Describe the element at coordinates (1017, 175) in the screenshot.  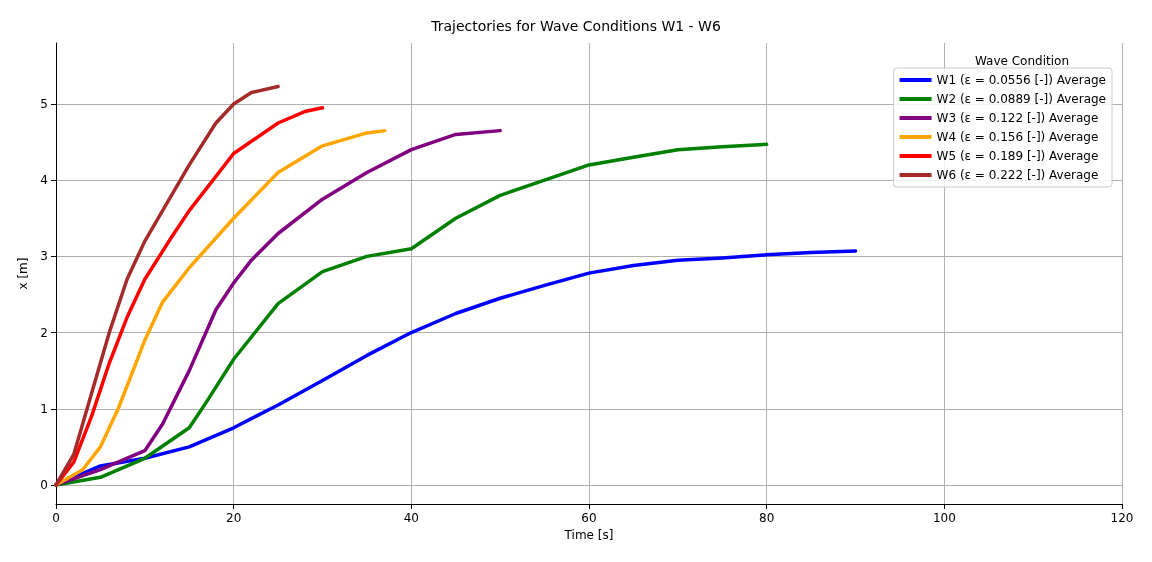
I see `legend-label: W6 (ε = 0.222 [-]) Average` at that location.